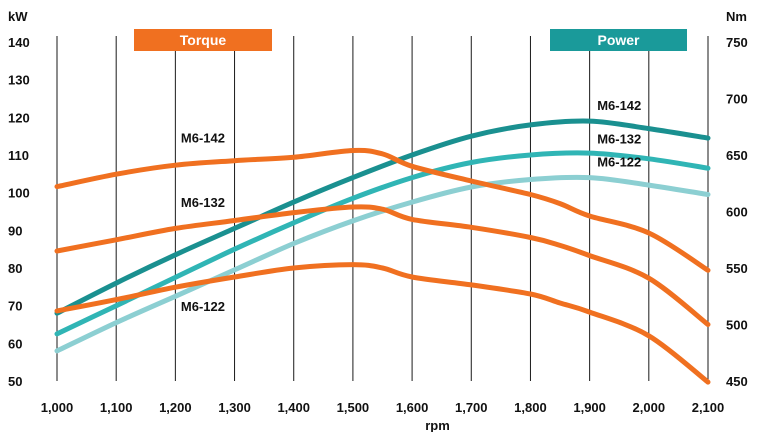 Image resolution: width=769 pixels, height=432 pixels. I want to click on y-right-tick-label: 500, so click(737, 325).